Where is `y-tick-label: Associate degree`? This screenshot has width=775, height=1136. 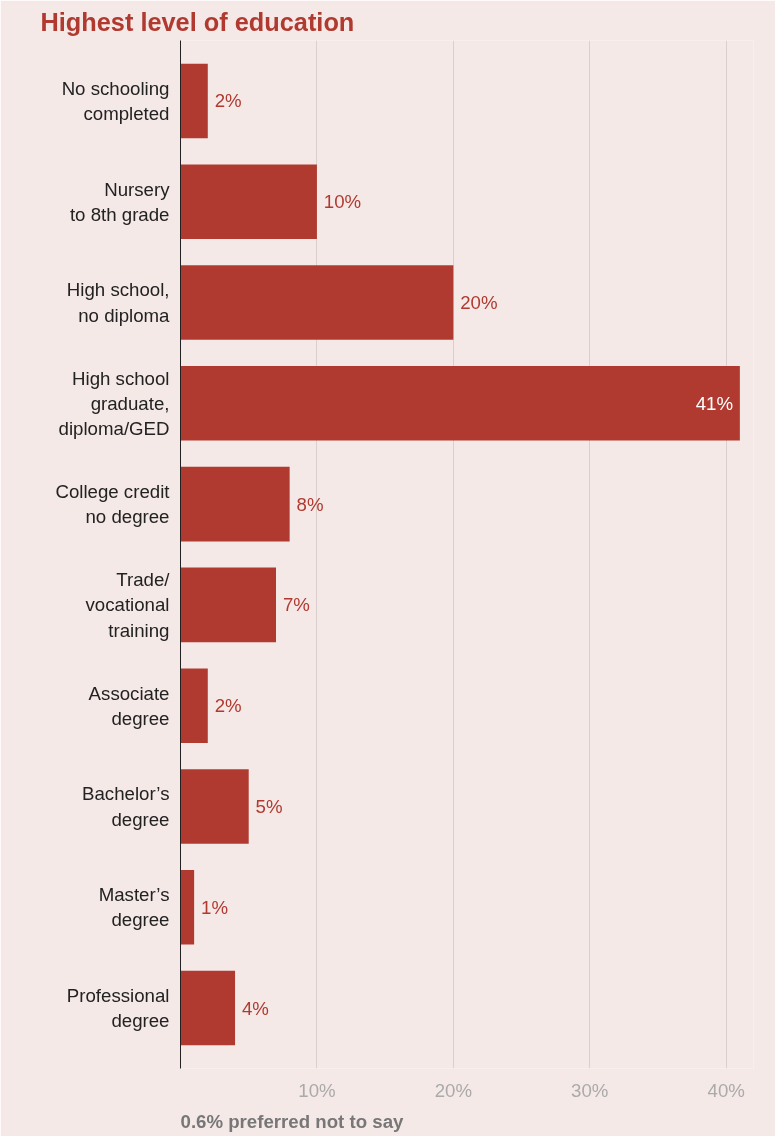 y-tick-label: Associate degree is located at coordinates (129, 705).